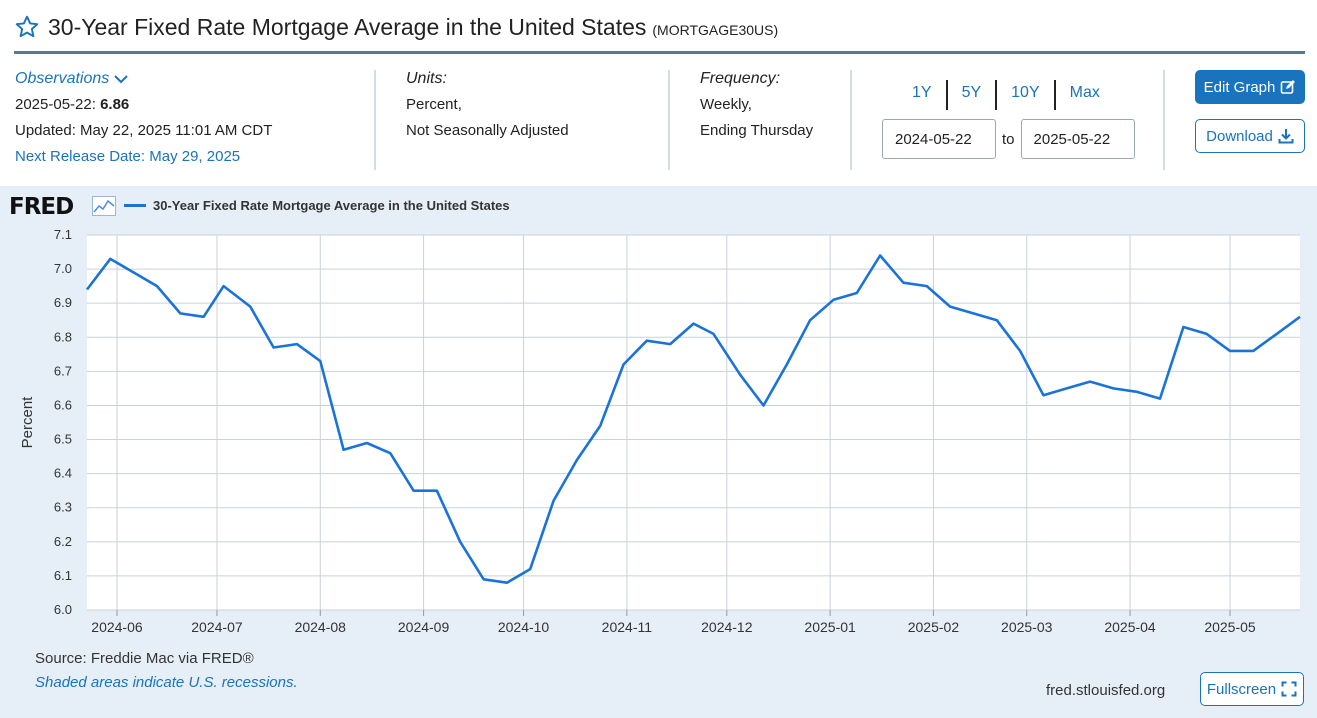  I want to click on fullscreen-icon, so click(1289, 689).